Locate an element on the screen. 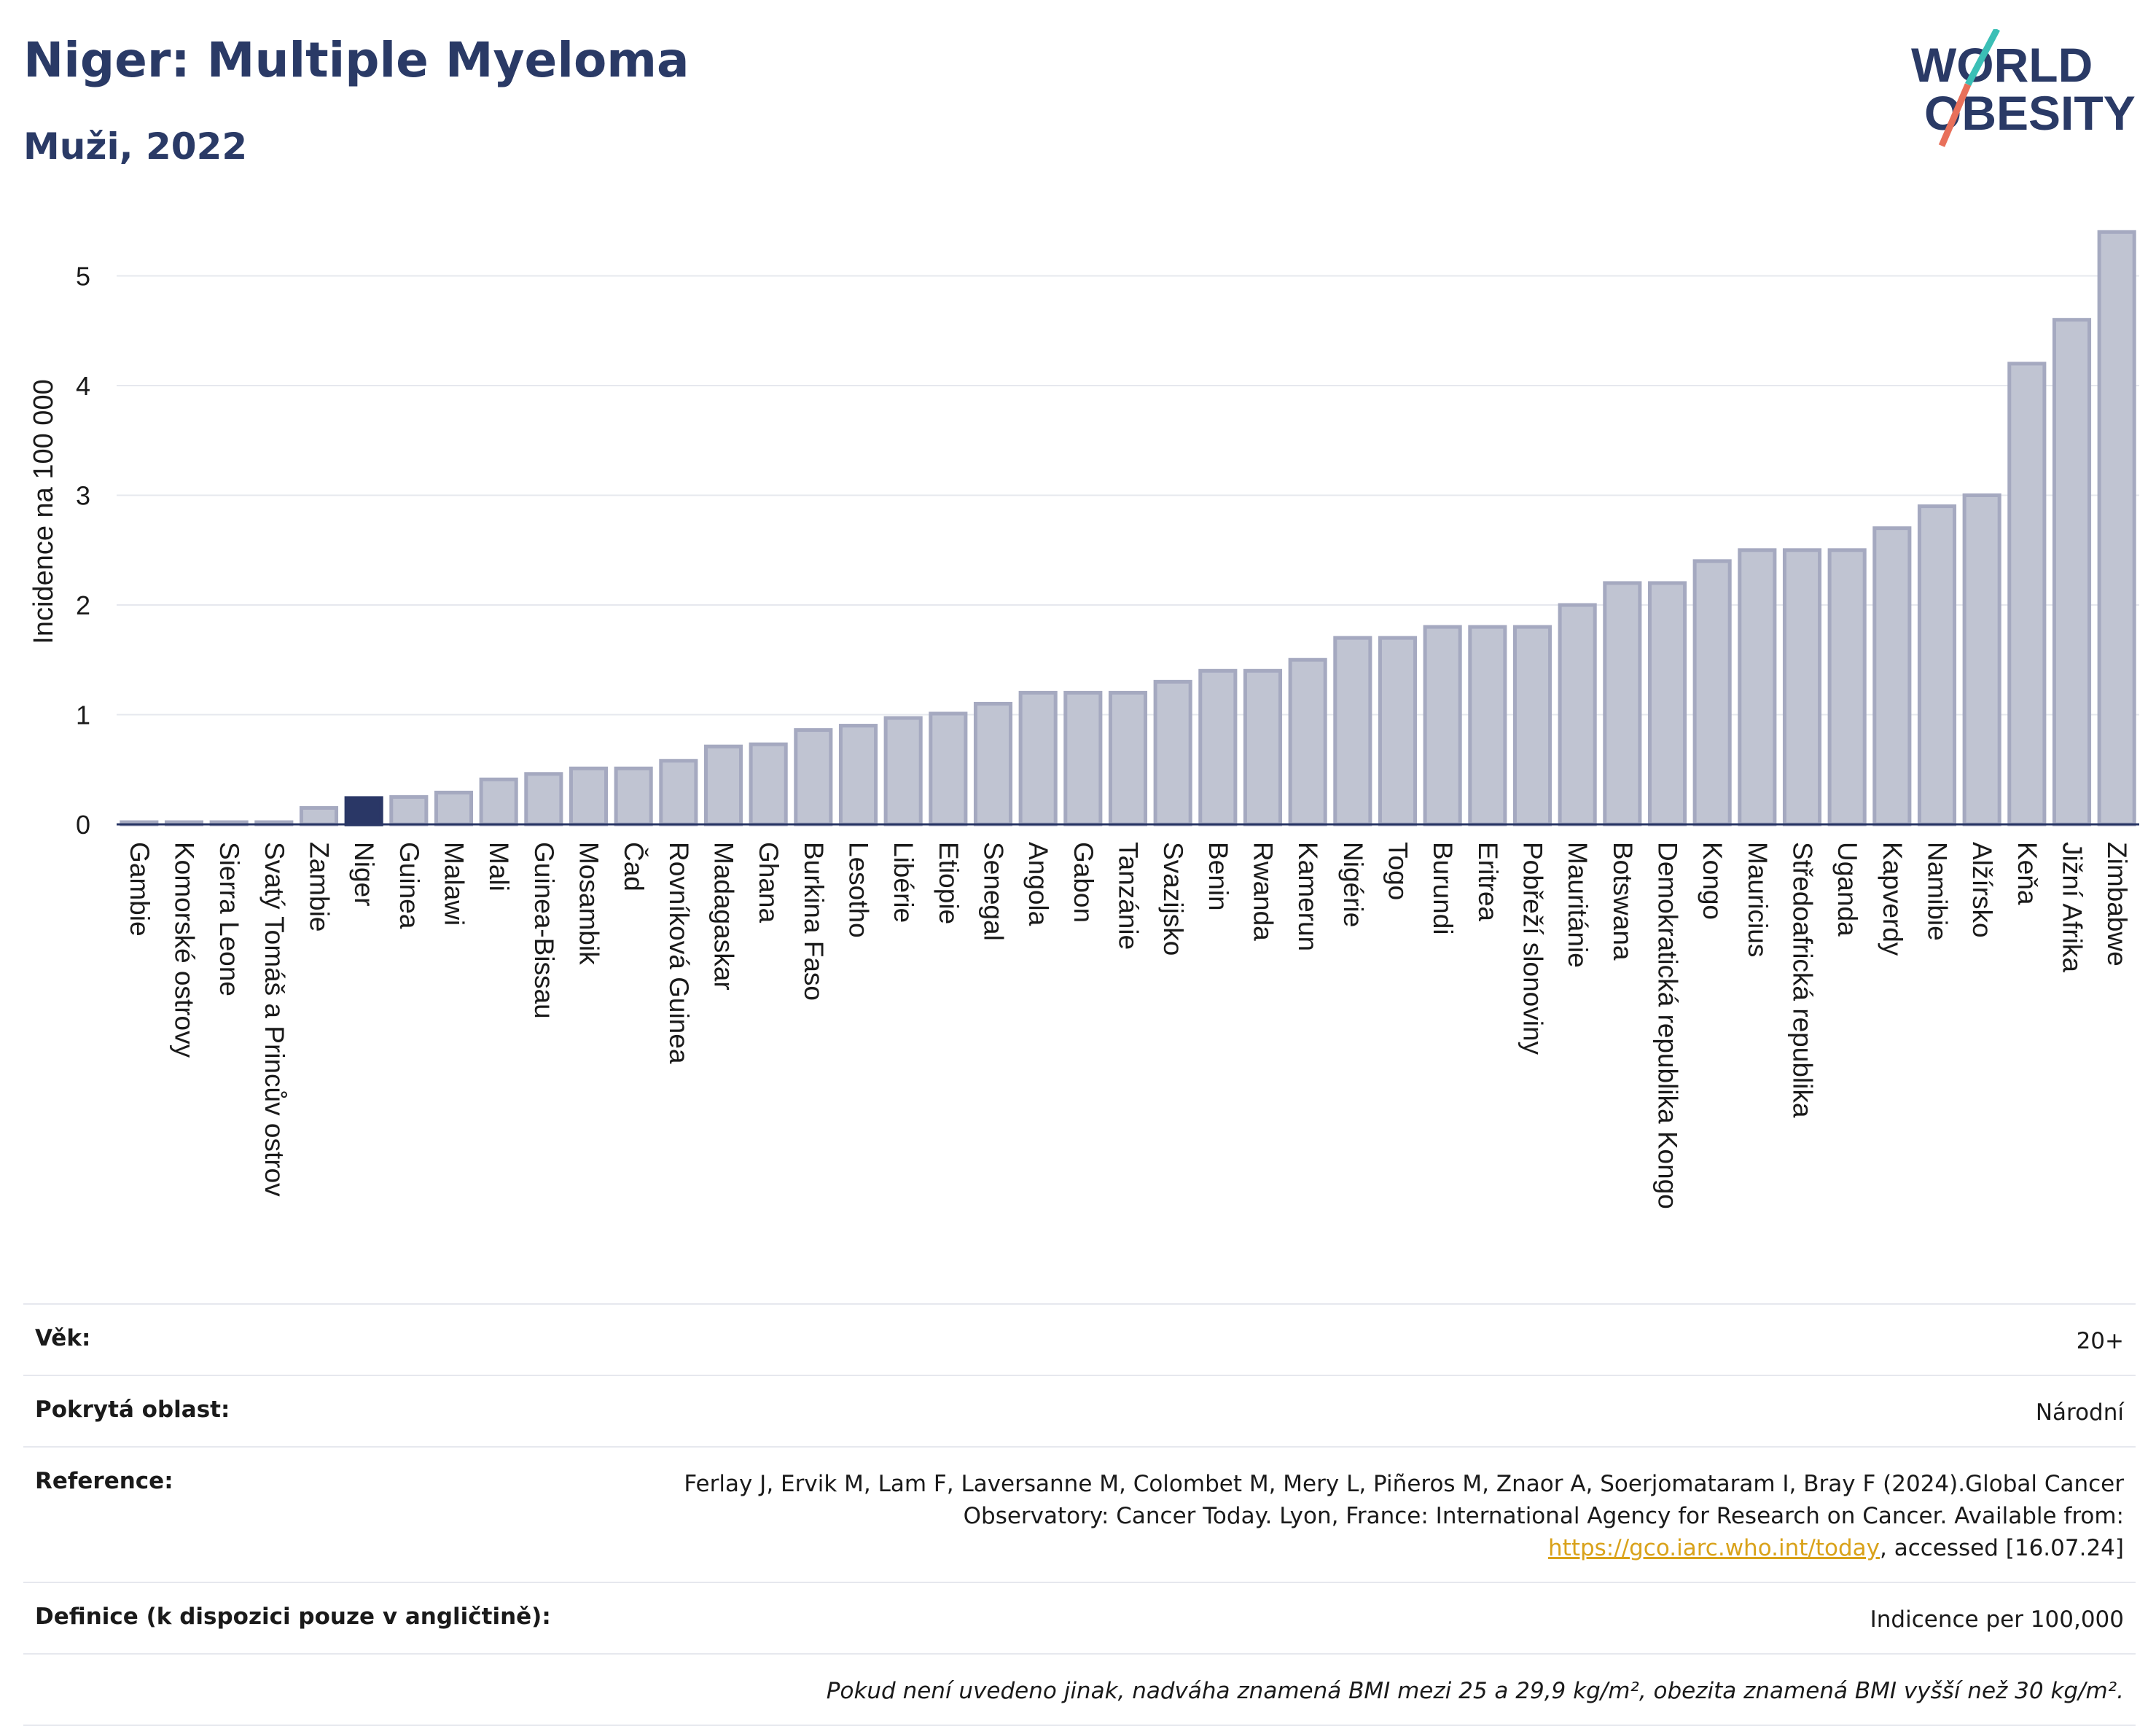 The image size is (2156, 1726). definition-value: Indicence per 100,000 is located at coordinates (1997, 1619).